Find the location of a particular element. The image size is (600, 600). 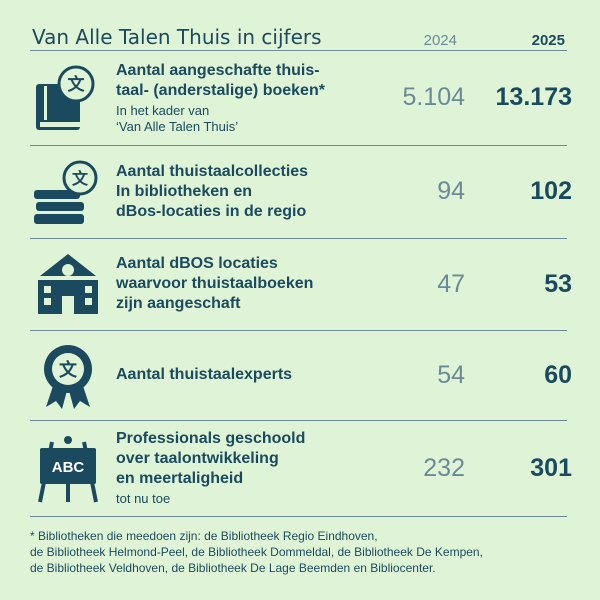

row-text: Aantal thuistaalexperts is located at coordinates (246, 375).